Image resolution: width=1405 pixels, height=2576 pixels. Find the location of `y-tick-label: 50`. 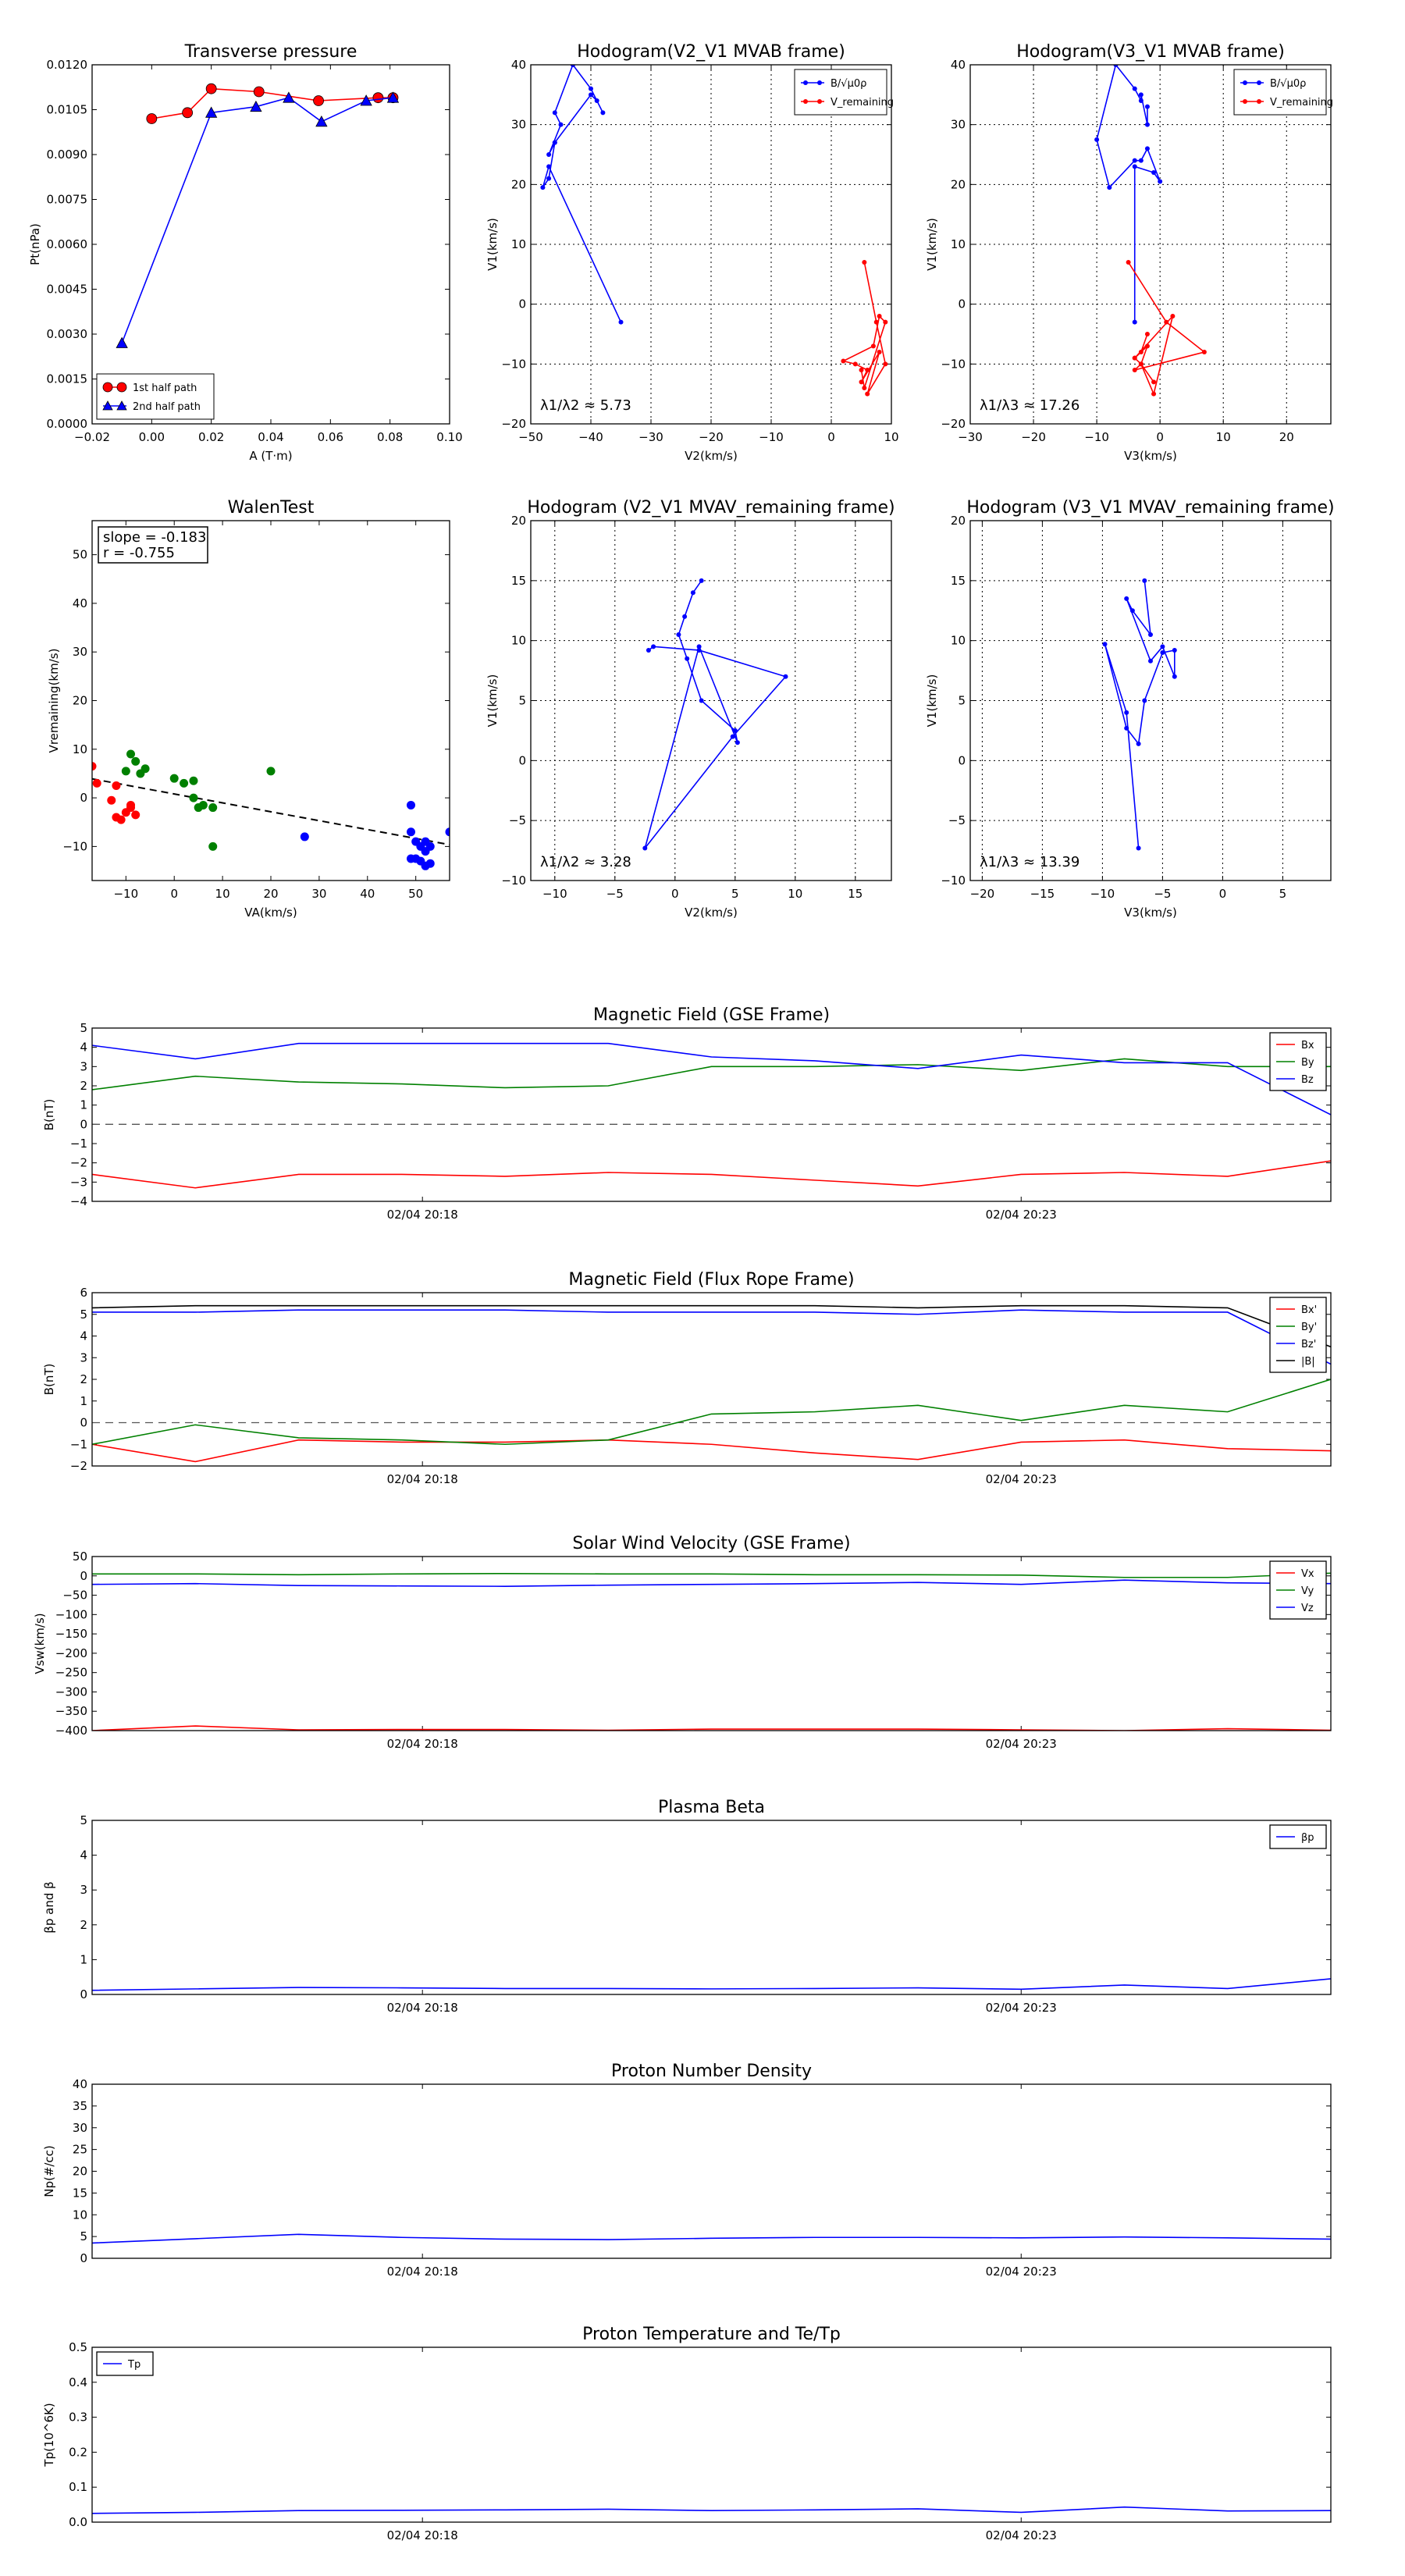

y-tick-label: 50 is located at coordinates (80, 1557).